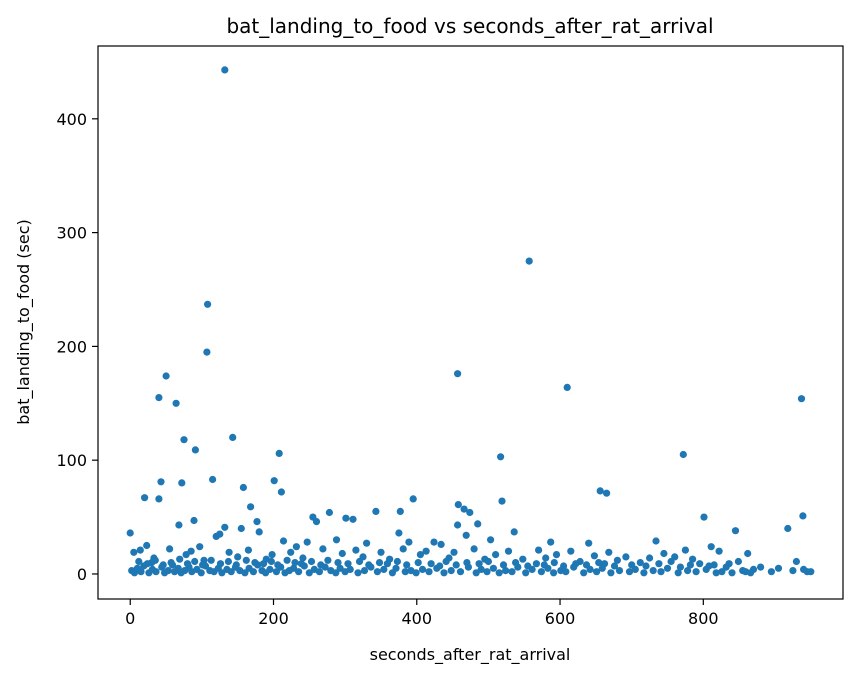 This screenshot has width=857, height=679. I want to click on x-tick-label: 400, so click(417, 618).